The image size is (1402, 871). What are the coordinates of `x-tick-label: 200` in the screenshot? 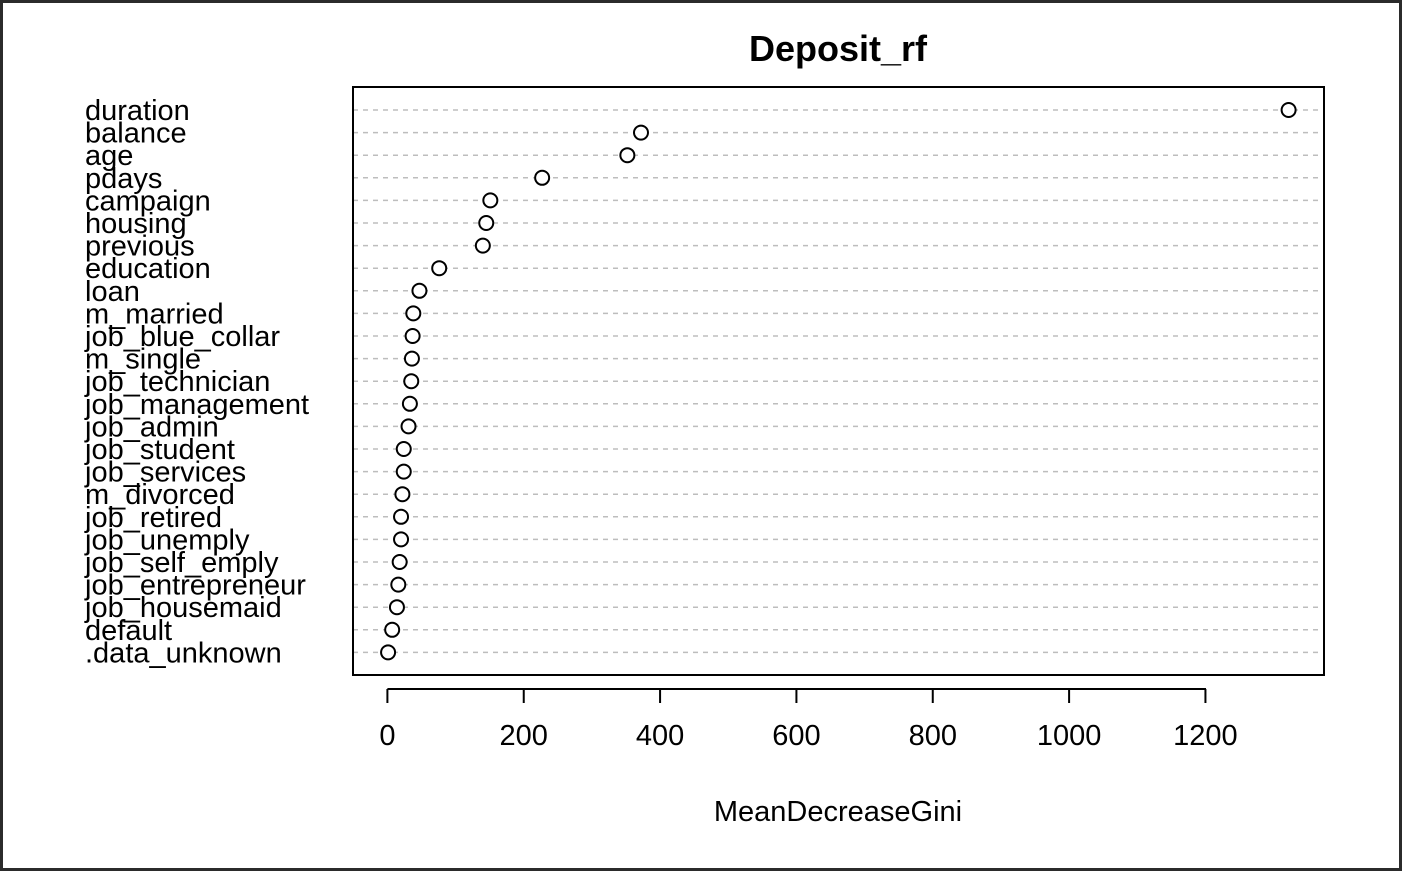 It's located at (524, 736).